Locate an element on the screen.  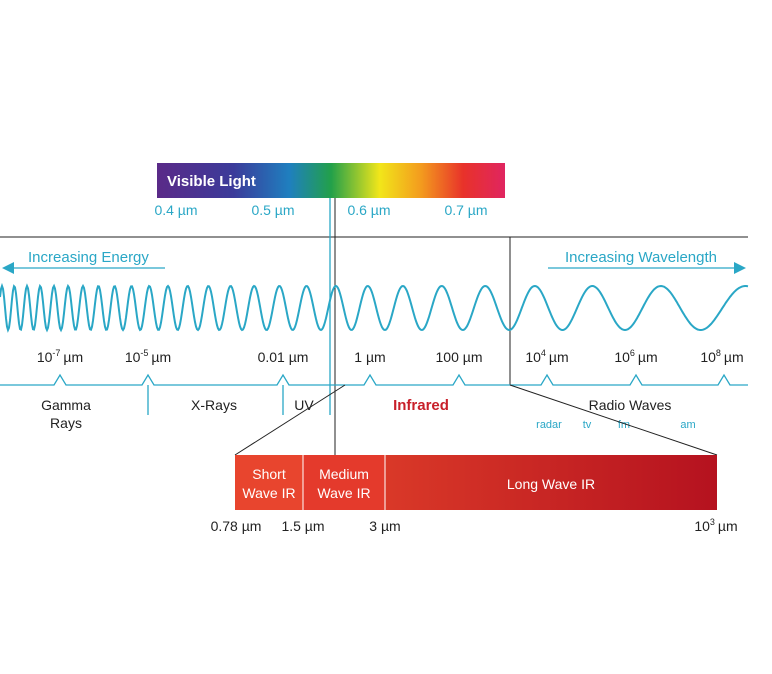
ir-tick: 3 µm is located at coordinates (384, 526).